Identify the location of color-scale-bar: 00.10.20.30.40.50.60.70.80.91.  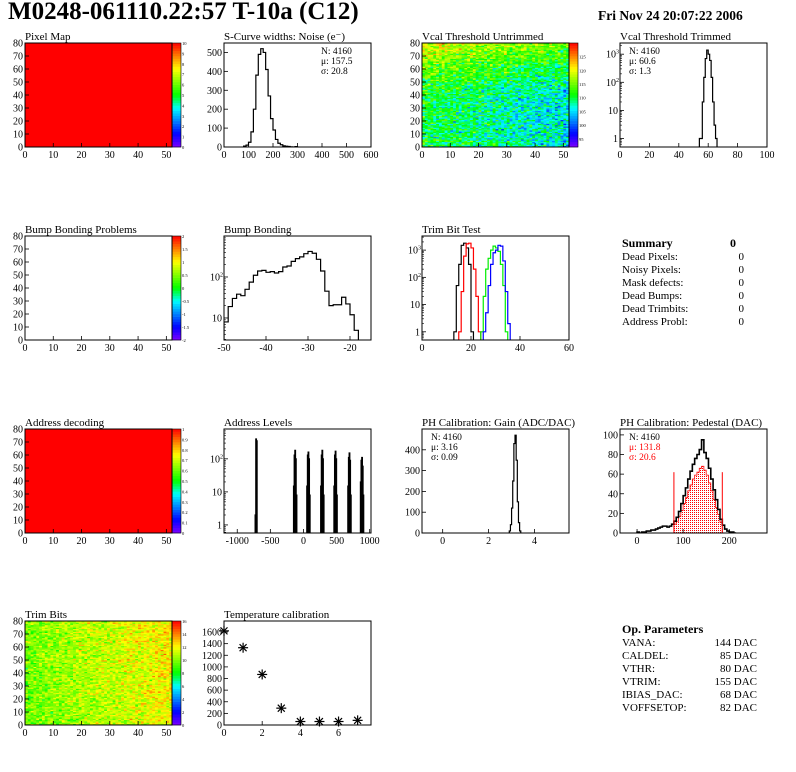
(179, 481).